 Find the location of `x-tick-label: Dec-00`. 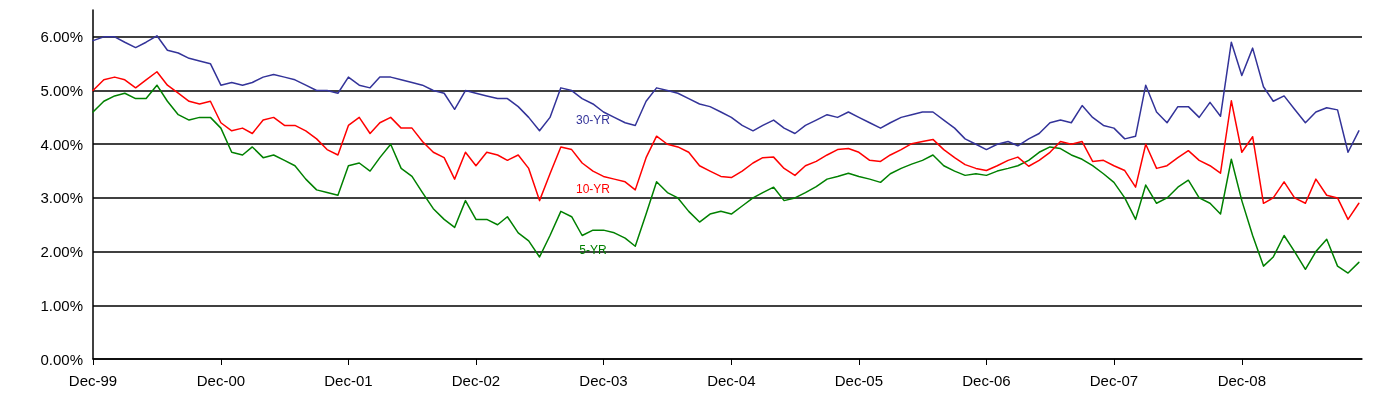

x-tick-label: Dec-00 is located at coordinates (221, 380).